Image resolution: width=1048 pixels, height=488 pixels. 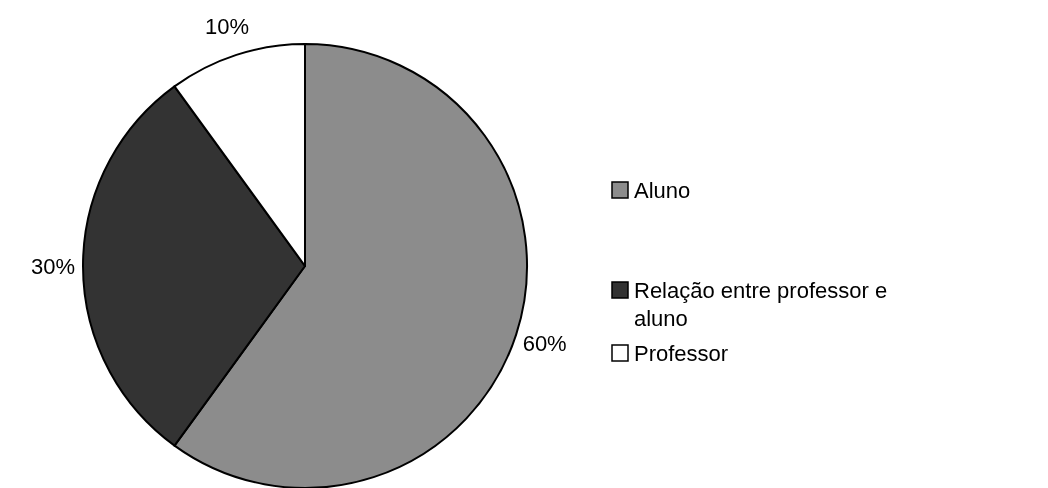 I want to click on legend-label: Aluno, so click(x=662, y=190).